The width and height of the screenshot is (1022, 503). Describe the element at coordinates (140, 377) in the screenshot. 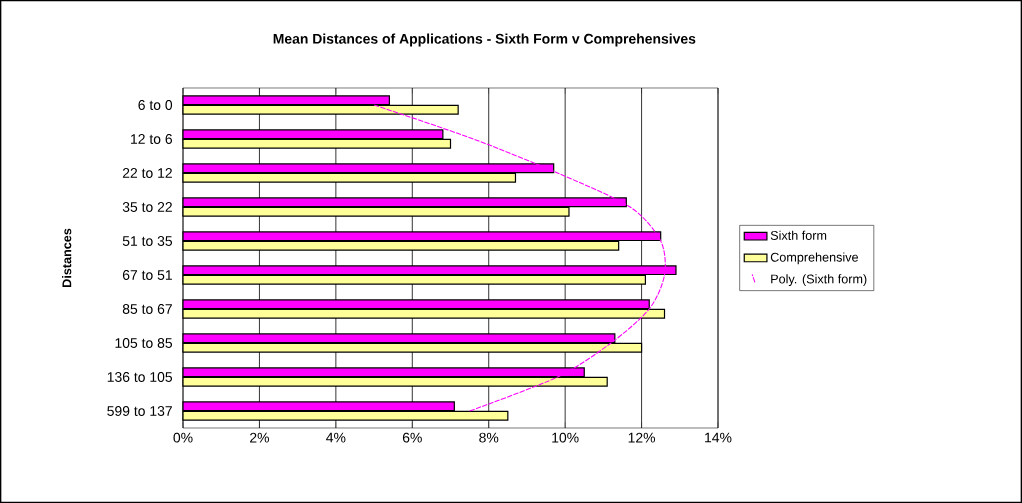

I see `y-tick-label: 136 to 105` at that location.